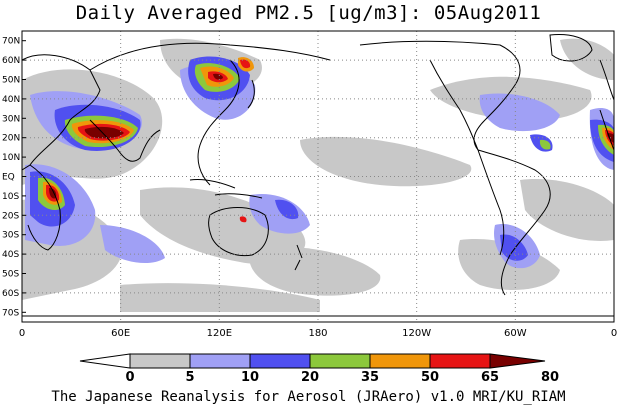 The height and width of the screenshot is (410, 617). What do you see at coordinates (308, 13) in the screenshot?
I see `map-title: Daily Averaged PM2.5 [ug/m3]: 05Aug2011` at bounding box center [308, 13].